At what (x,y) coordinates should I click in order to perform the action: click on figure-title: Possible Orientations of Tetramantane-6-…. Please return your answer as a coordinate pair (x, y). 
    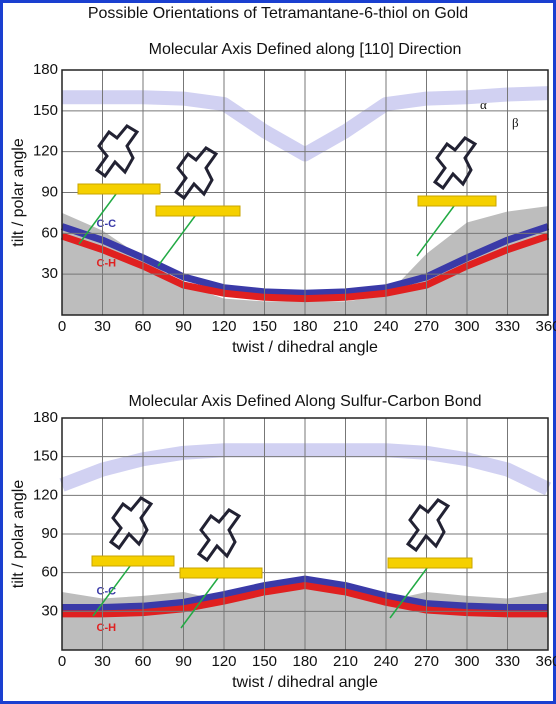
    Looking at the image, I should click on (278, 13).